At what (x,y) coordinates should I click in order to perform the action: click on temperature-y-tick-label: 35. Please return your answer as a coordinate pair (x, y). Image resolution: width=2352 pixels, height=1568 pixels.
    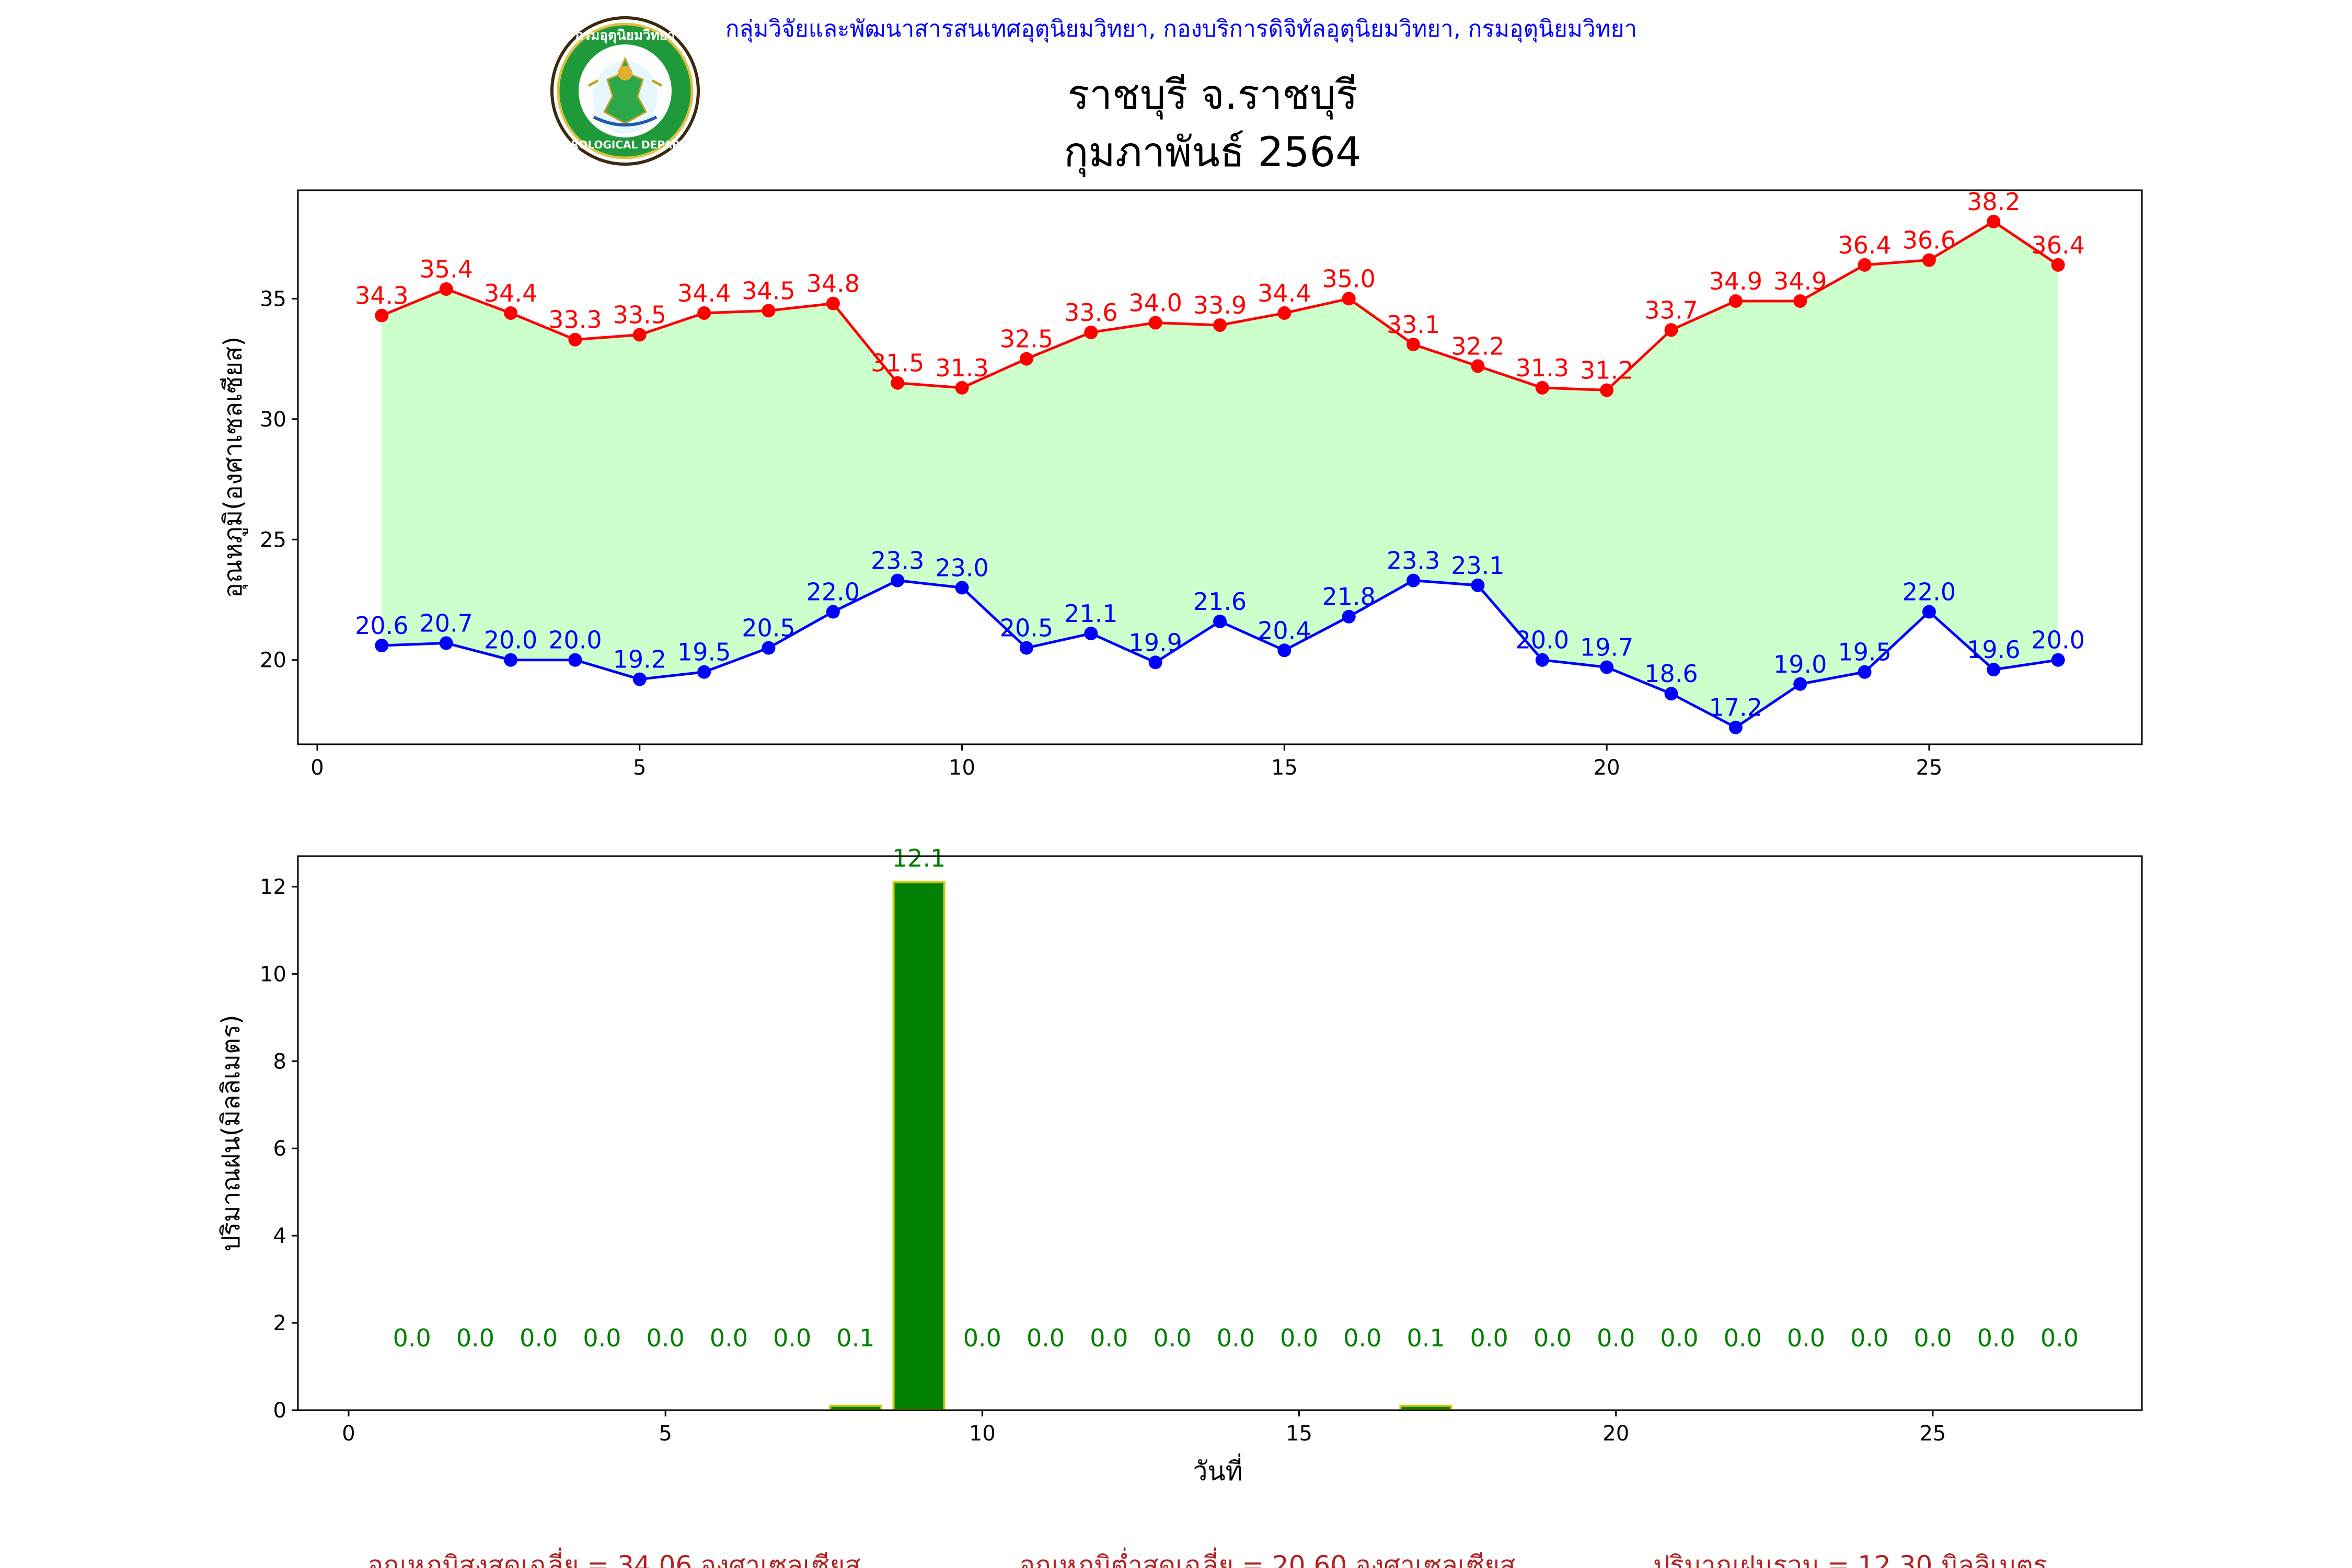
    Looking at the image, I should click on (273, 299).